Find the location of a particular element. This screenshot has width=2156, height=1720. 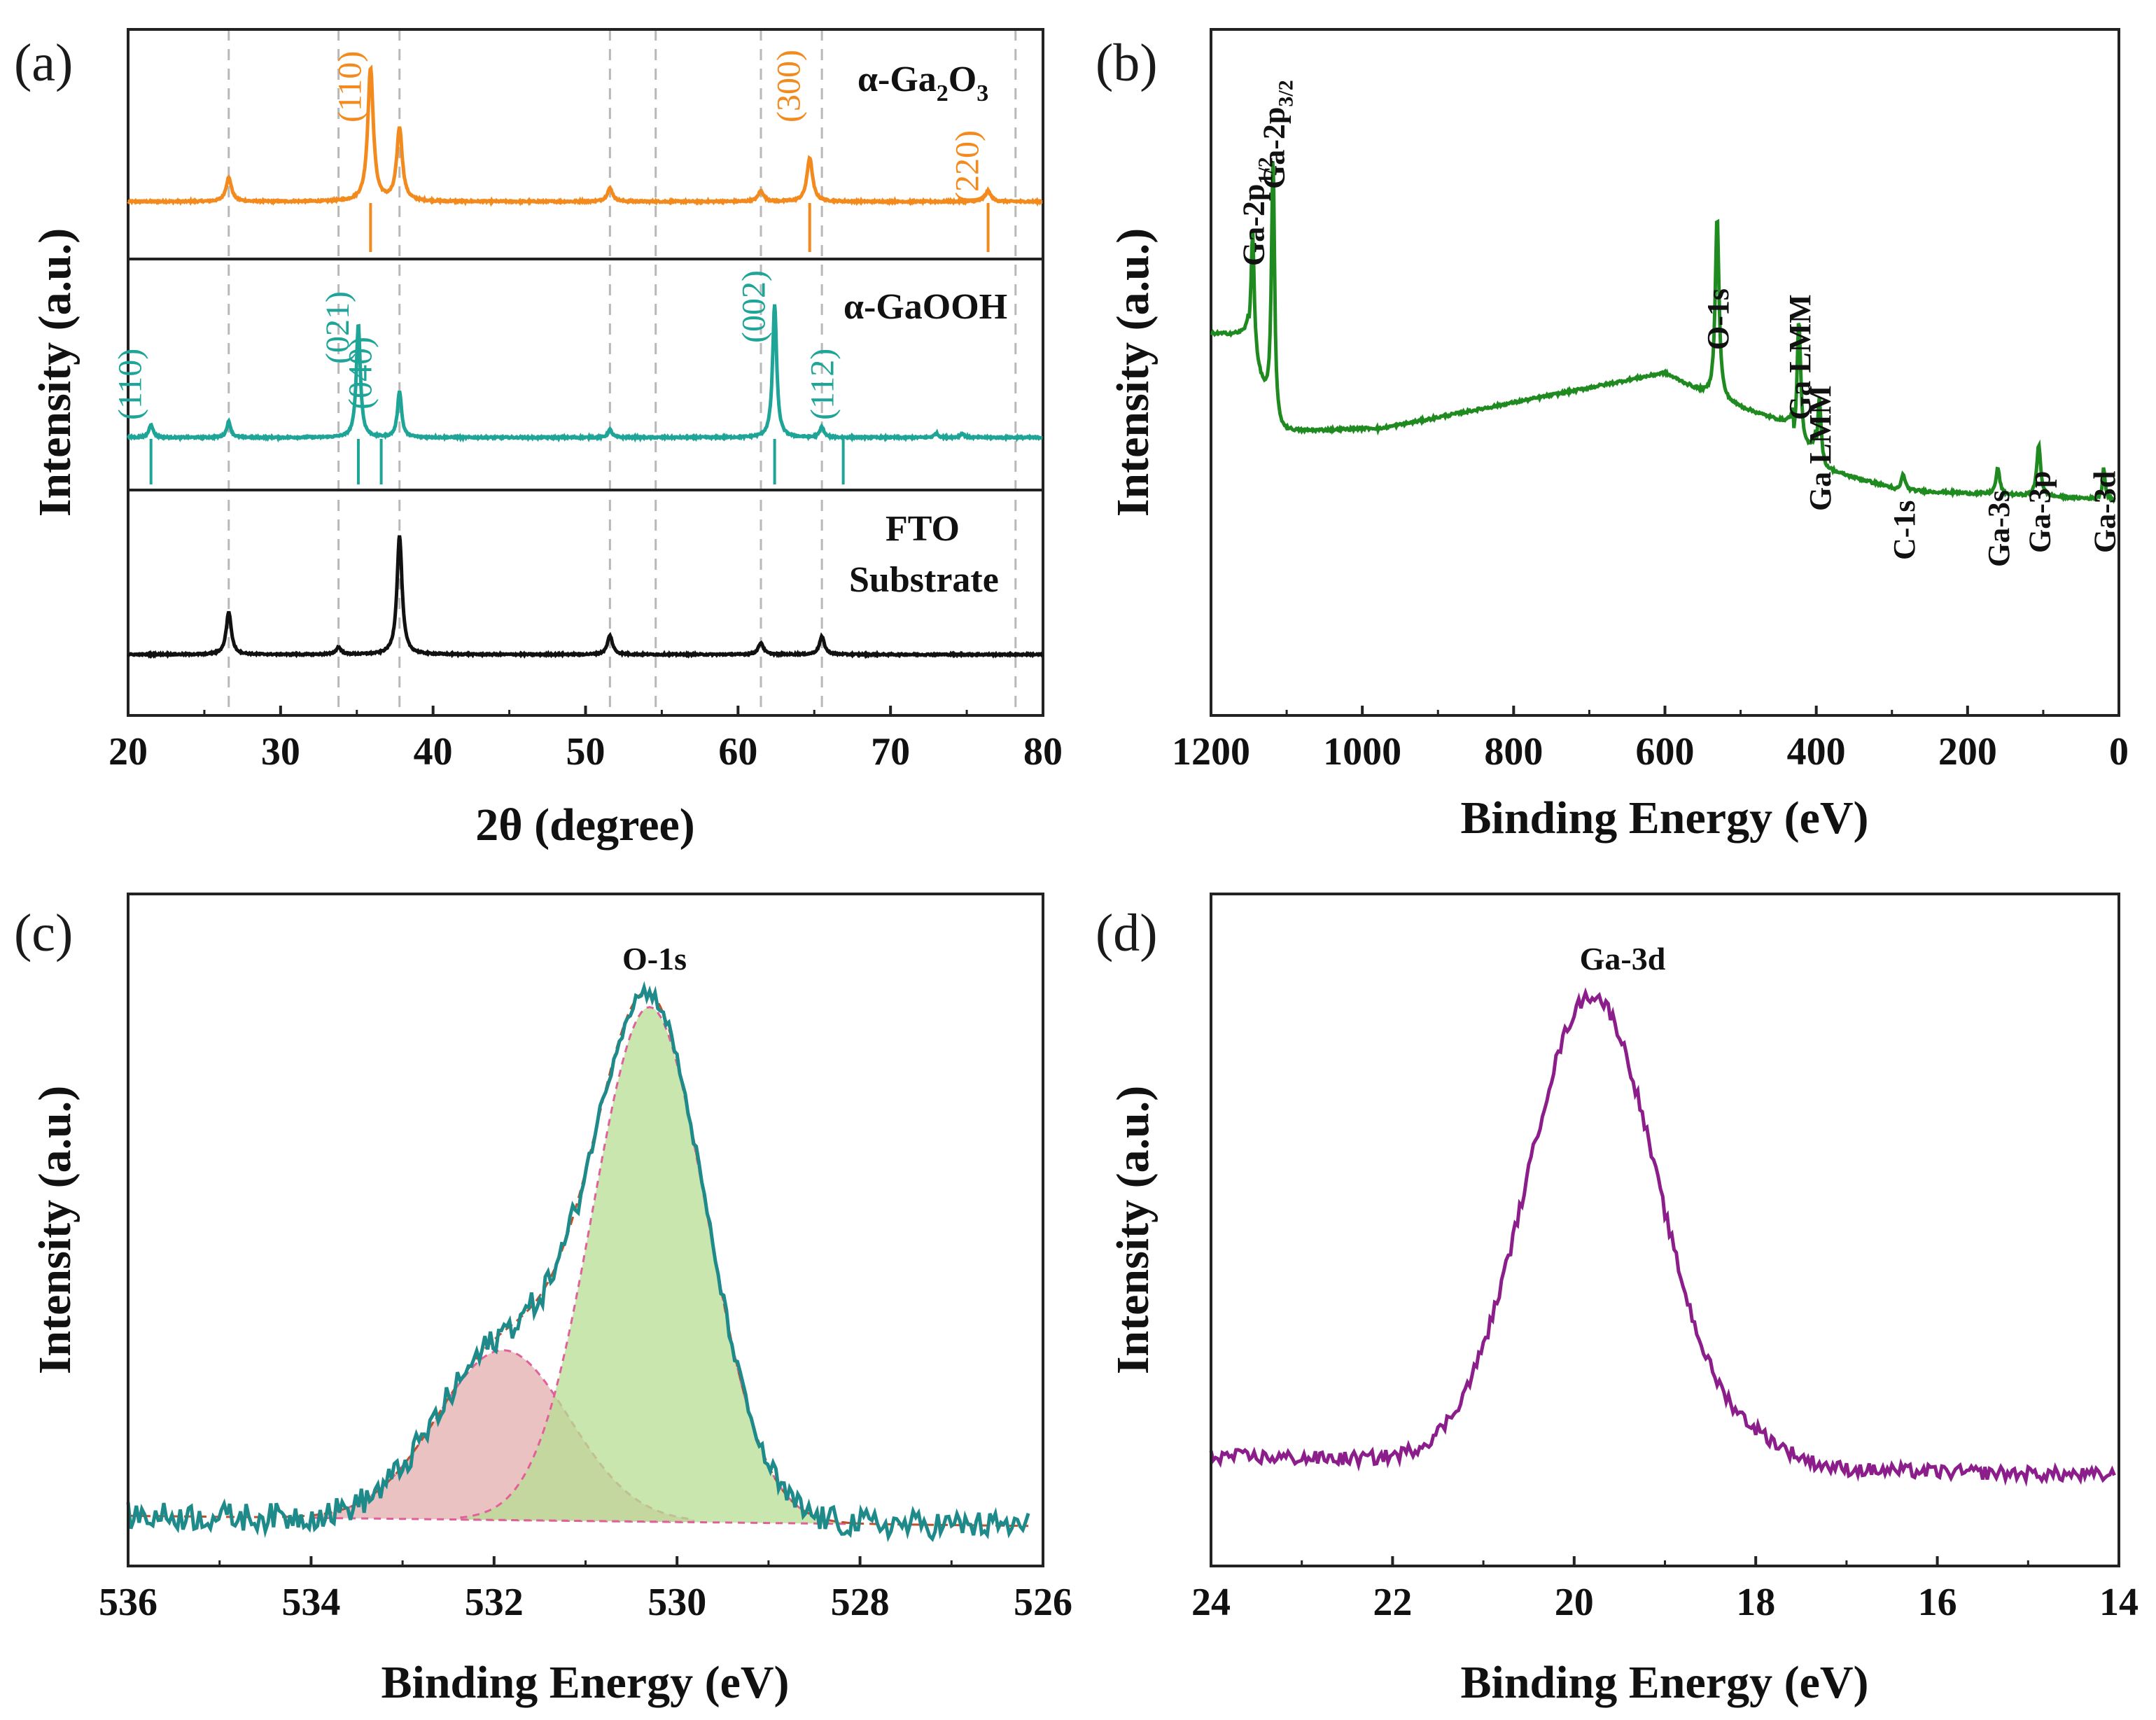

a-xlabel: 2θ (degree) is located at coordinates (585, 825).